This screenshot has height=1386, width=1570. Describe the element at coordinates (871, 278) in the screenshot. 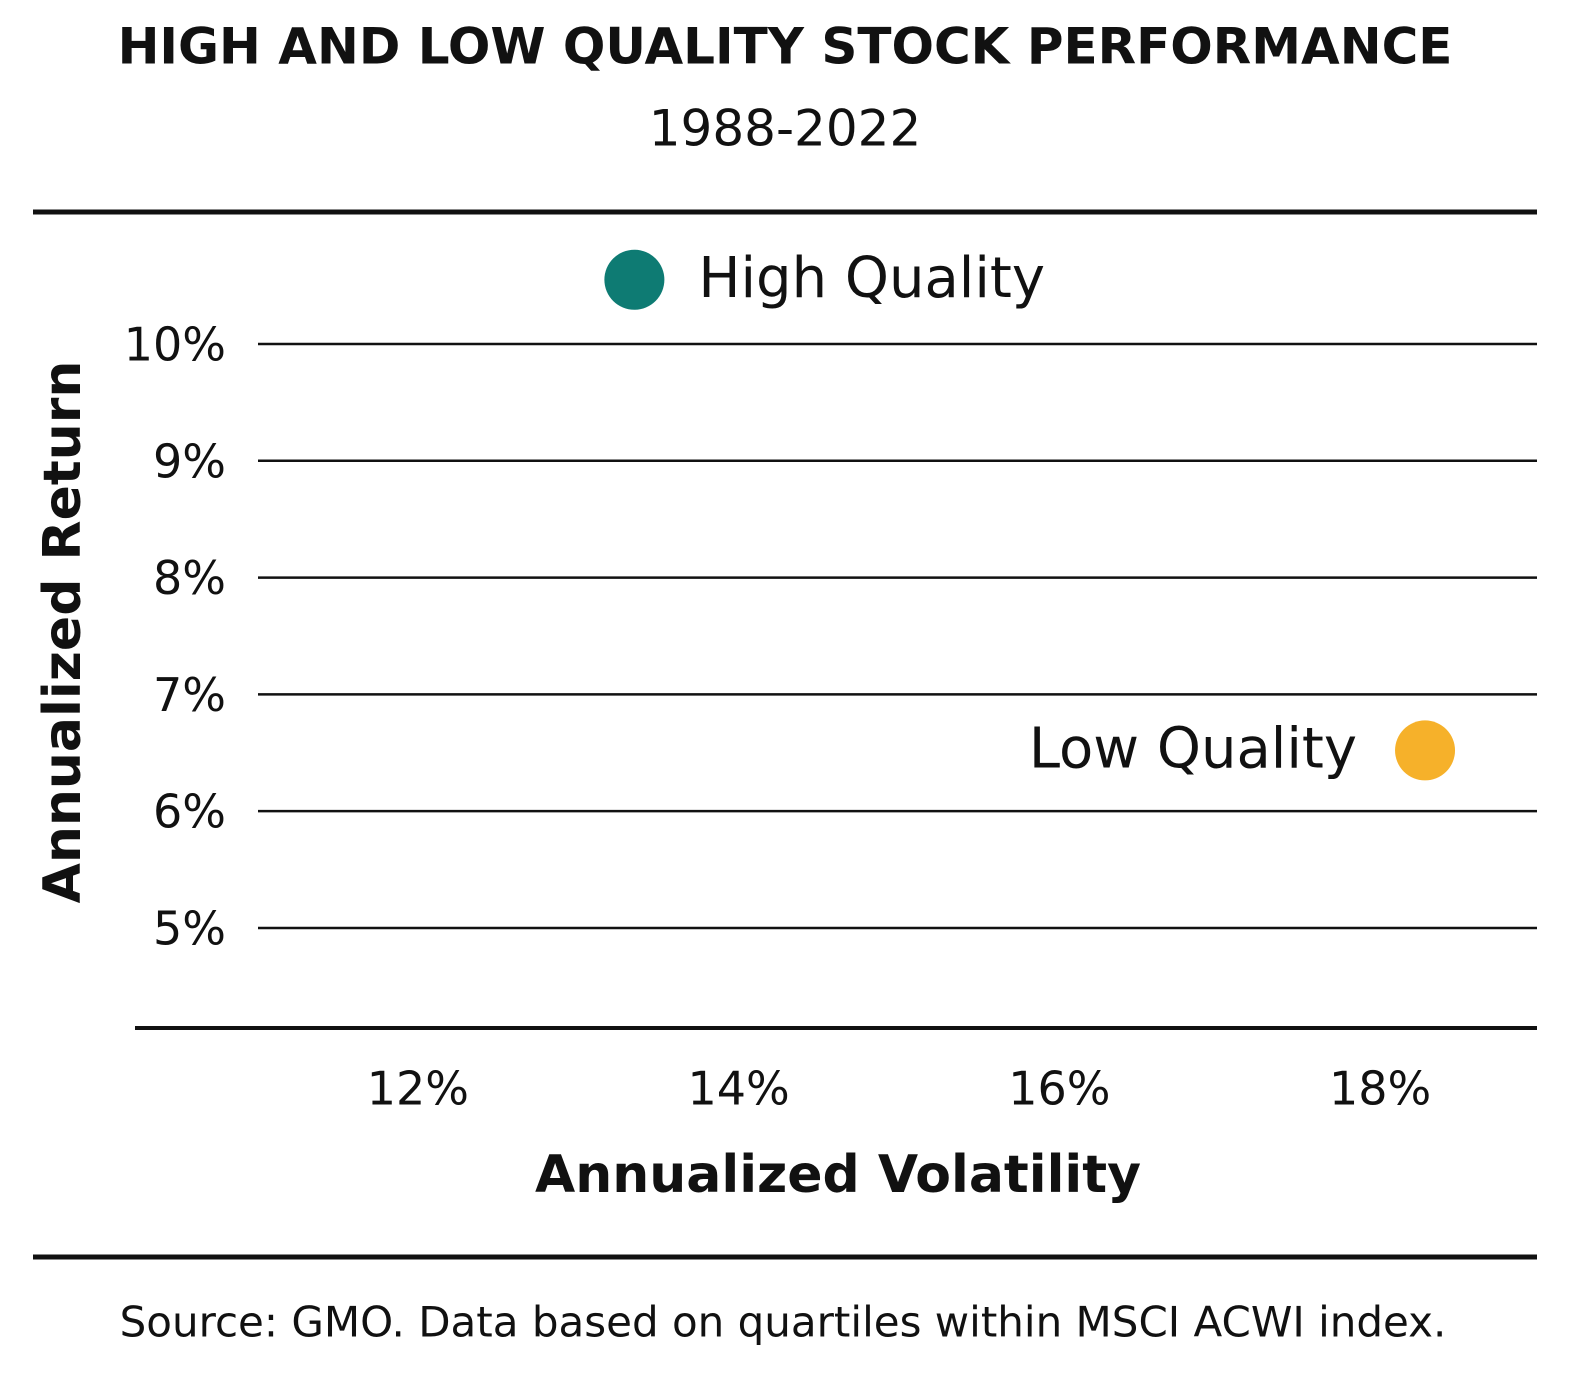

I see `point-label: High Quality` at that location.